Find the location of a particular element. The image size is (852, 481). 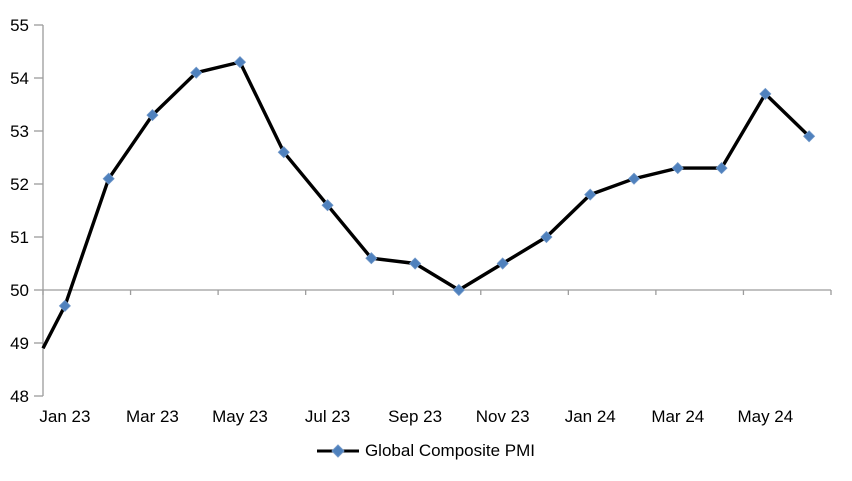

x-tick-label: Sep 23 is located at coordinates (415, 416).